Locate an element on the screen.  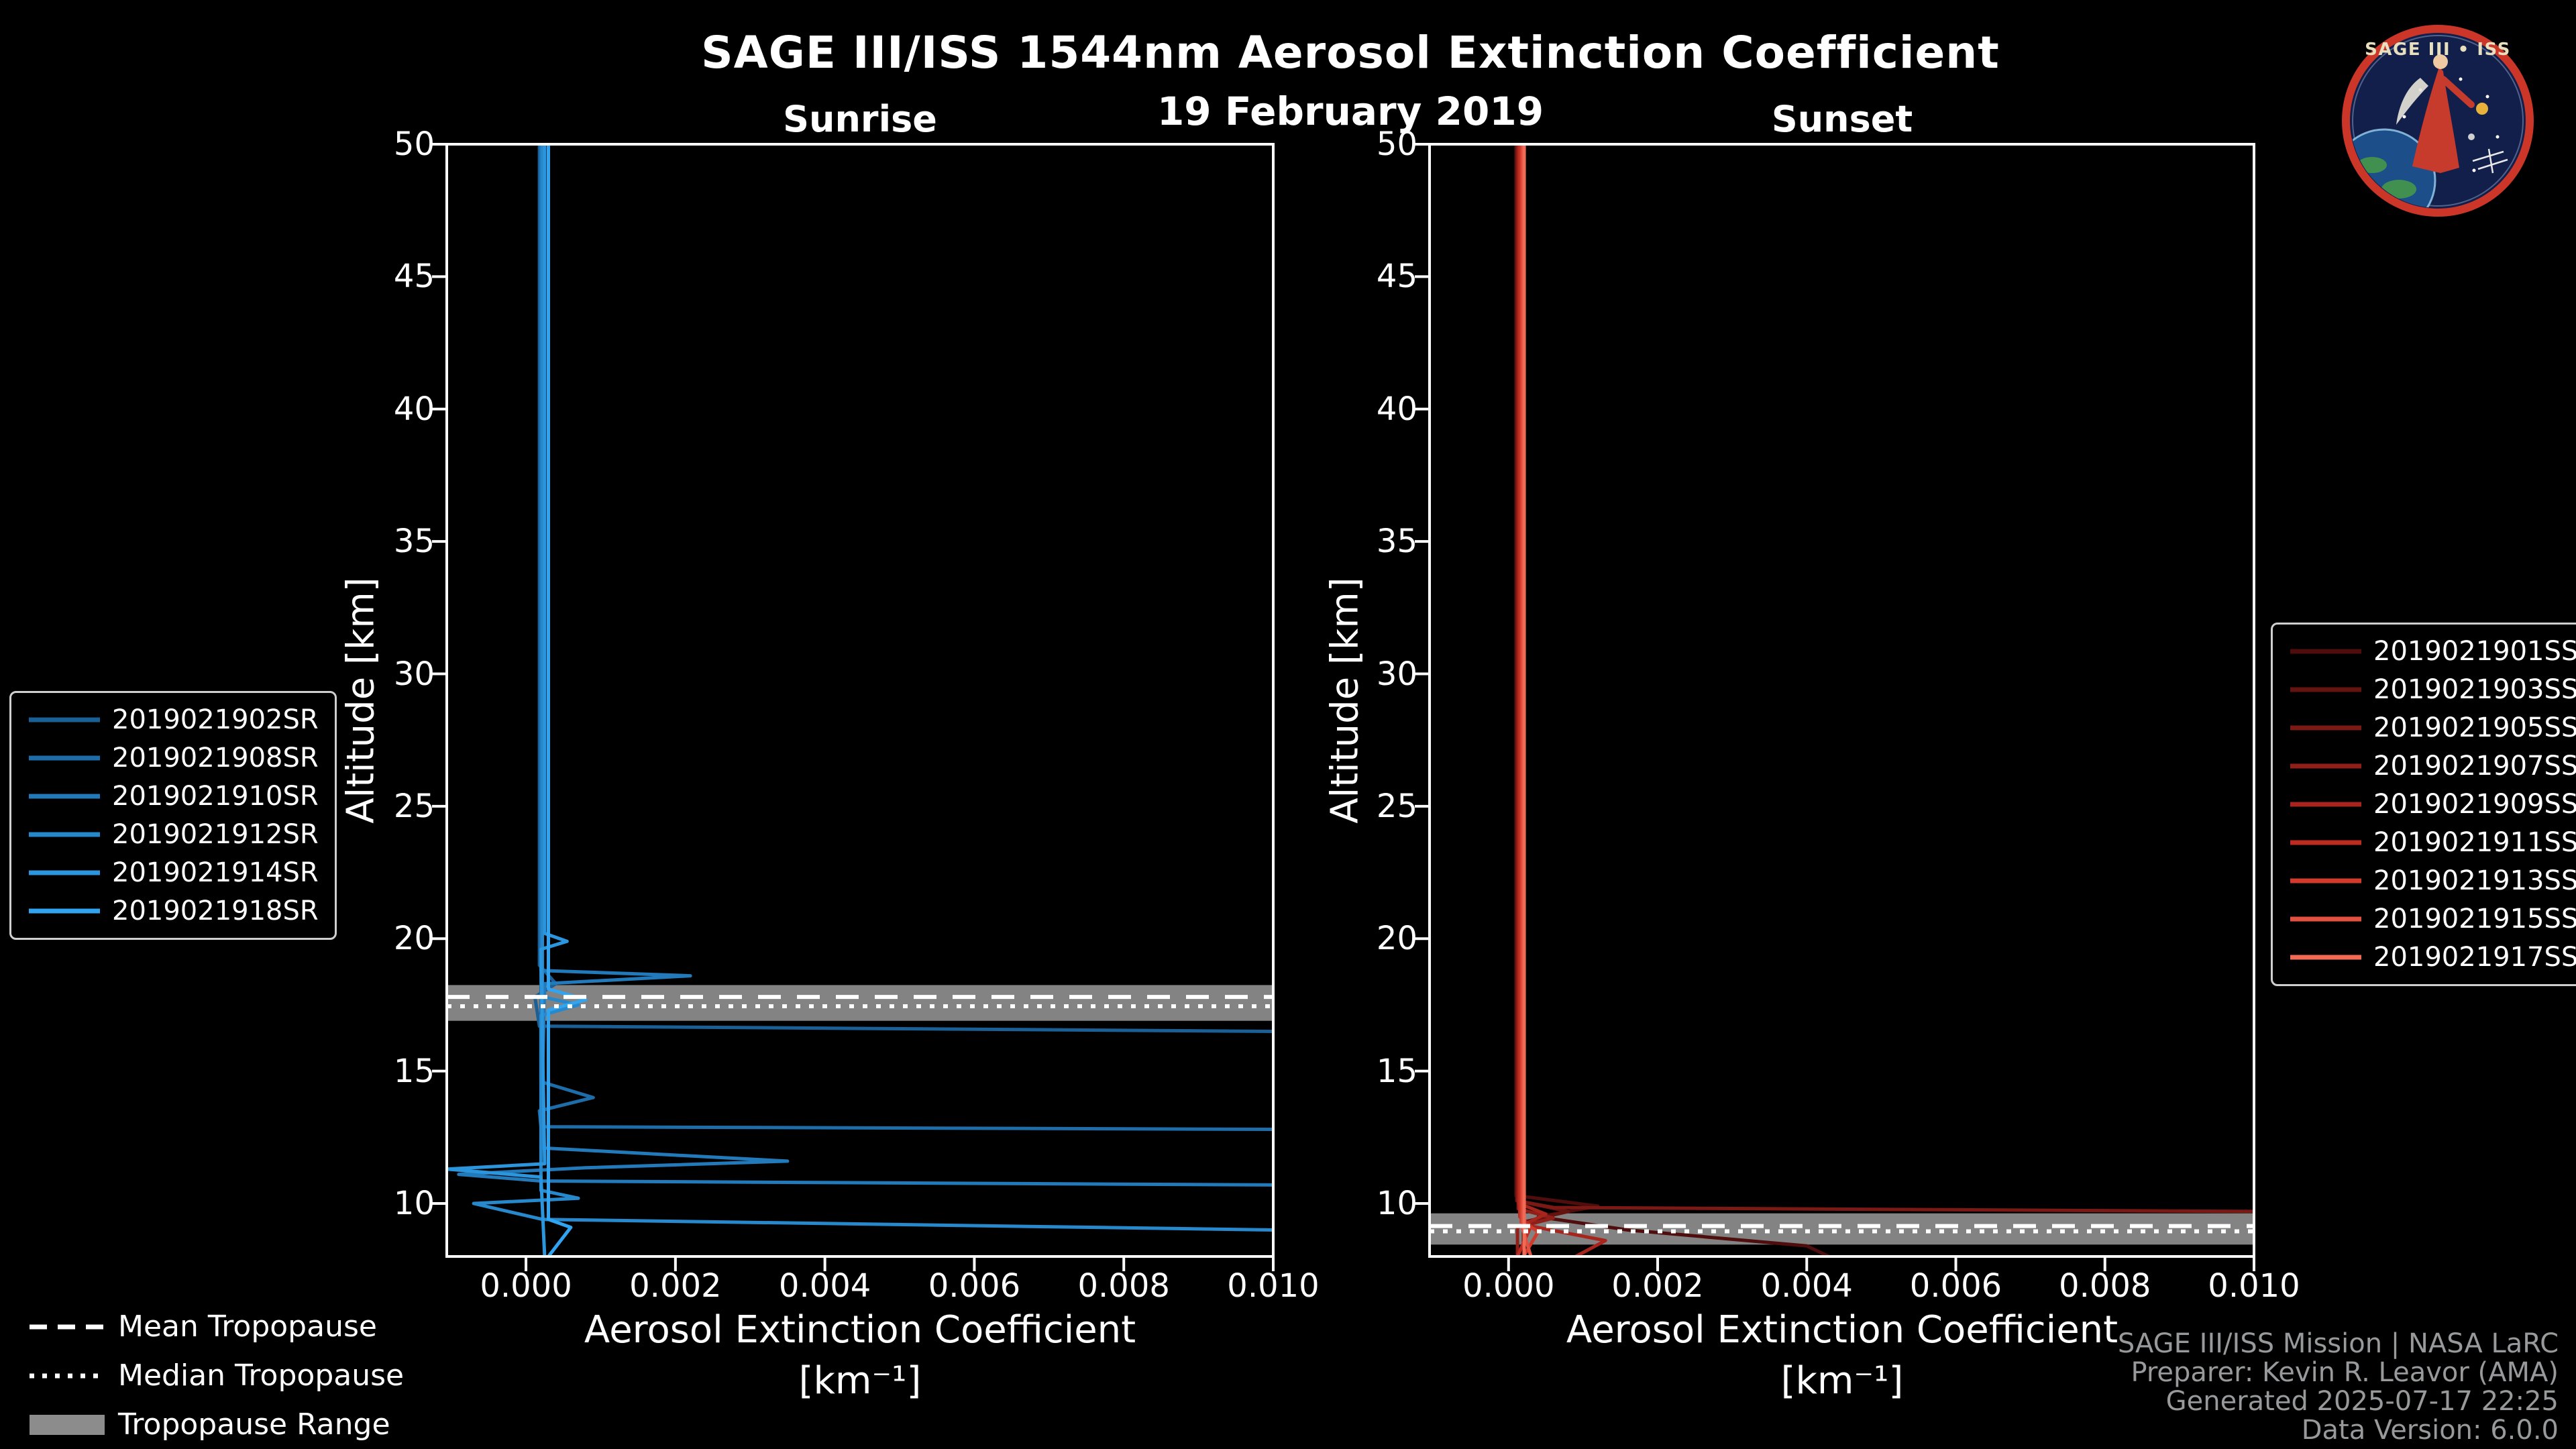
tropopause-legend-mean-label: Mean Tropopause is located at coordinates (247, 1326).